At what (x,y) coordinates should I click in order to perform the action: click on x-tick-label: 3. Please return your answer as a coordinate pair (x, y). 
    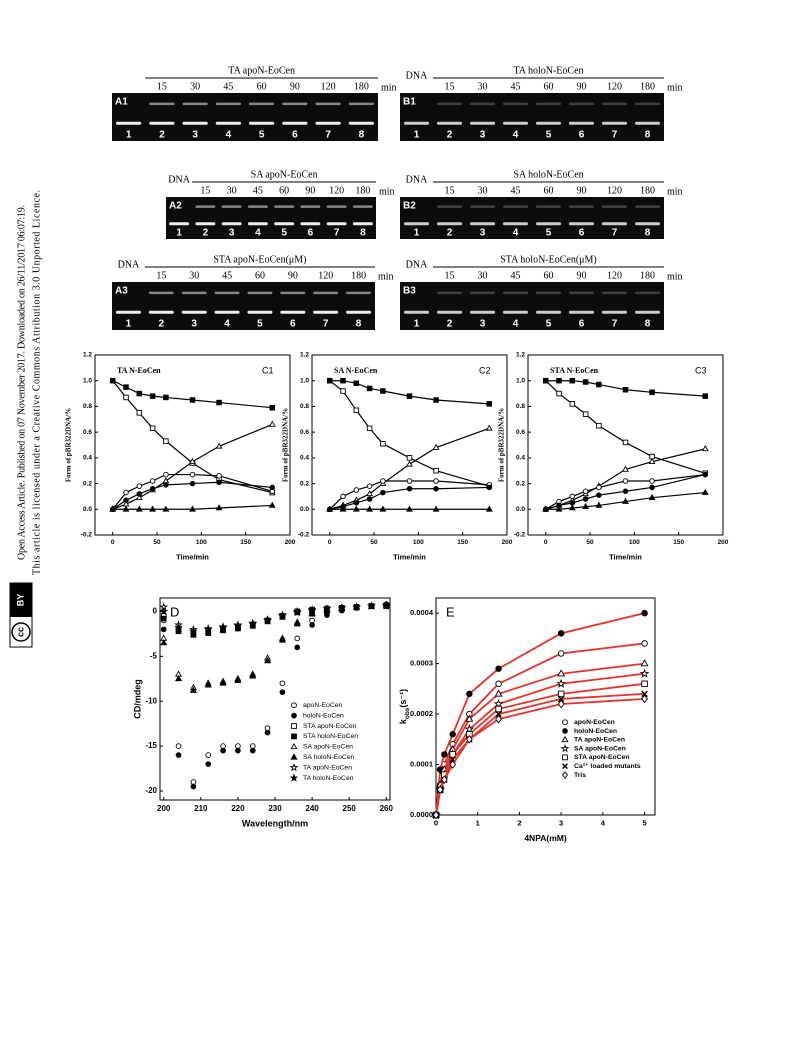
    Looking at the image, I should click on (561, 822).